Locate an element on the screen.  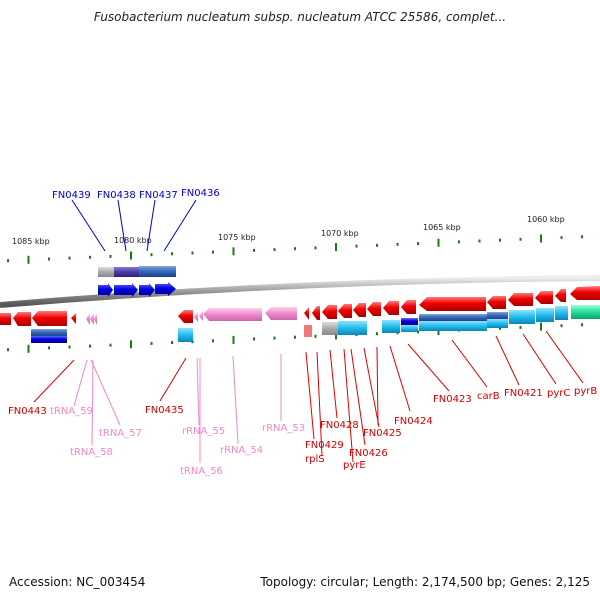
gene-FN0426 is located at coordinates (359, 310).